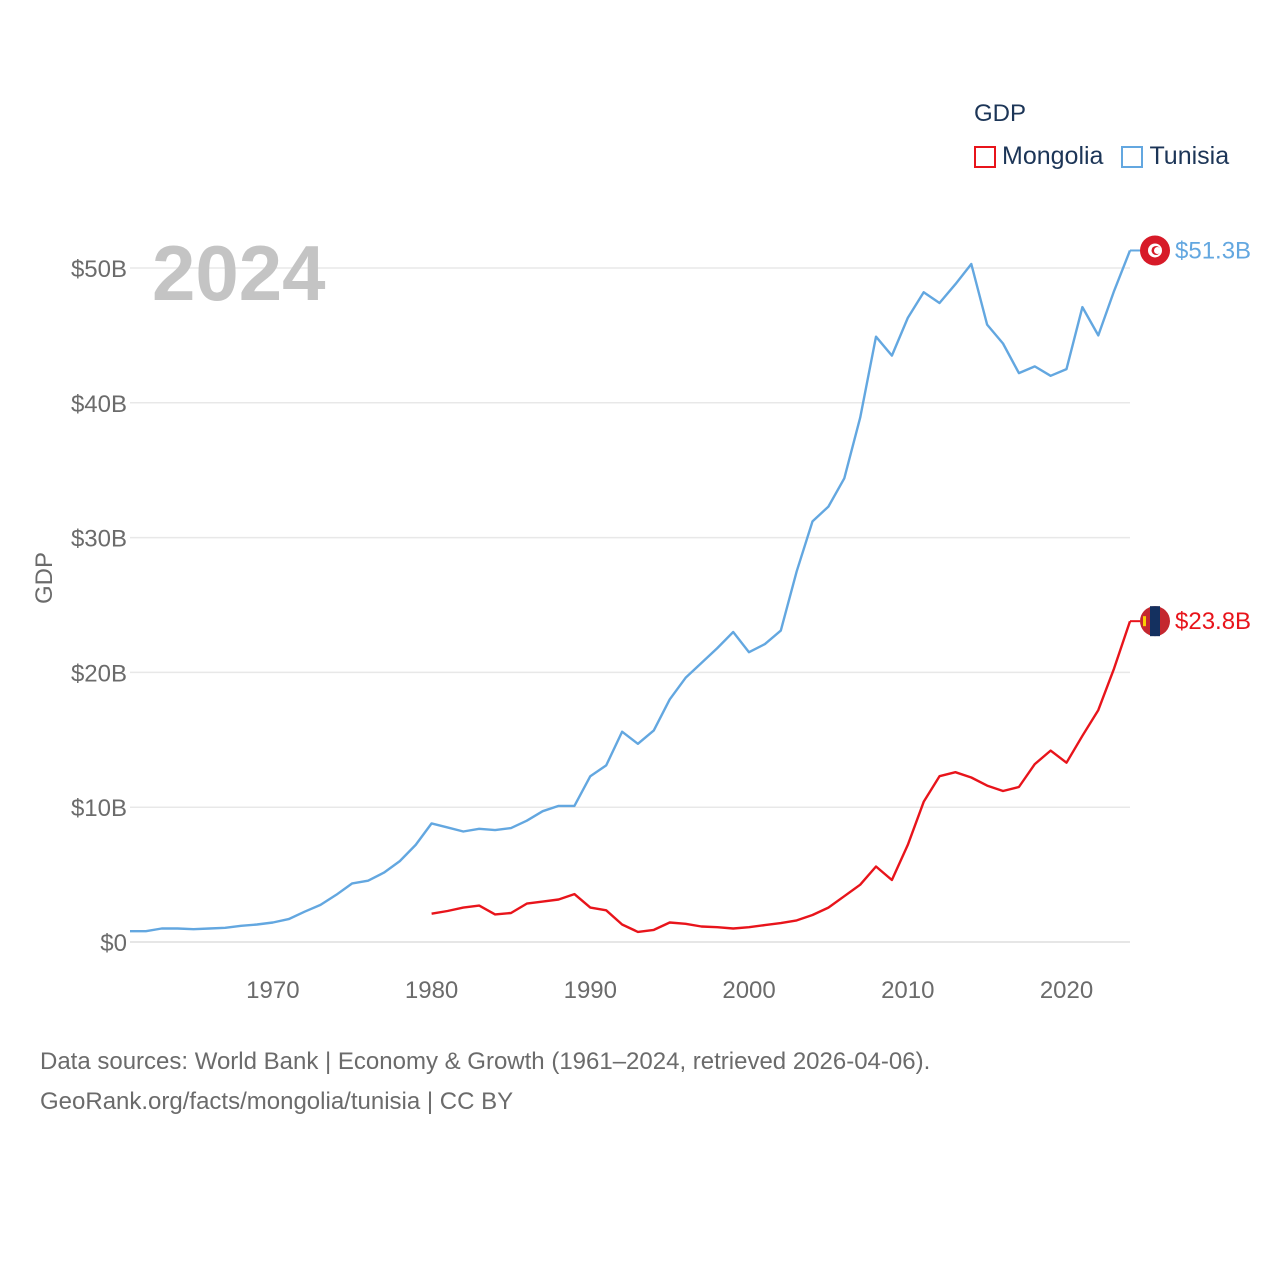 The height and width of the screenshot is (1280, 1280). Describe the element at coordinates (99, 673) in the screenshot. I see `y-tick-label: $20B` at that location.